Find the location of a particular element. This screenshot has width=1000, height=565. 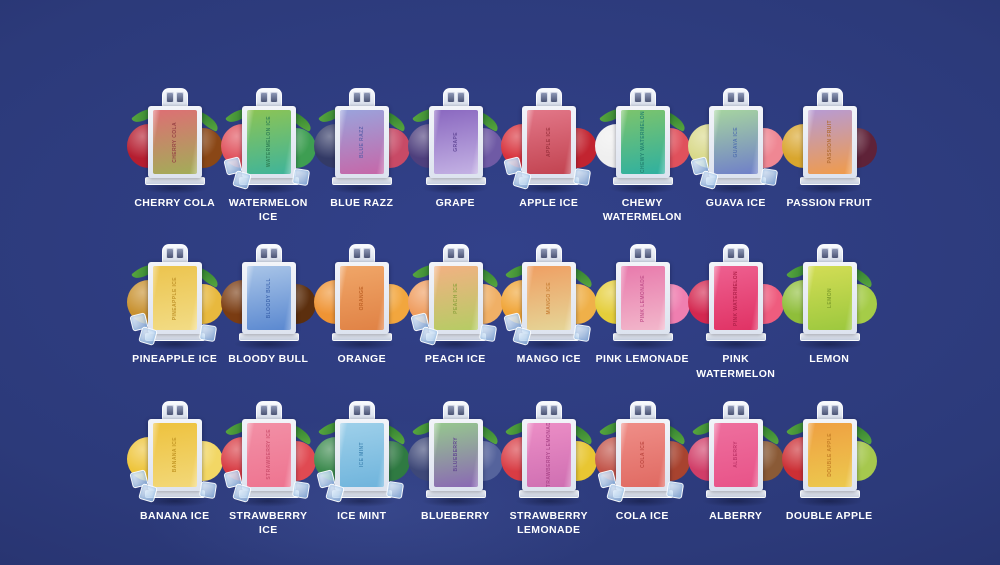

product-label: WATERMELON ICE is located at coordinates (268, 210).